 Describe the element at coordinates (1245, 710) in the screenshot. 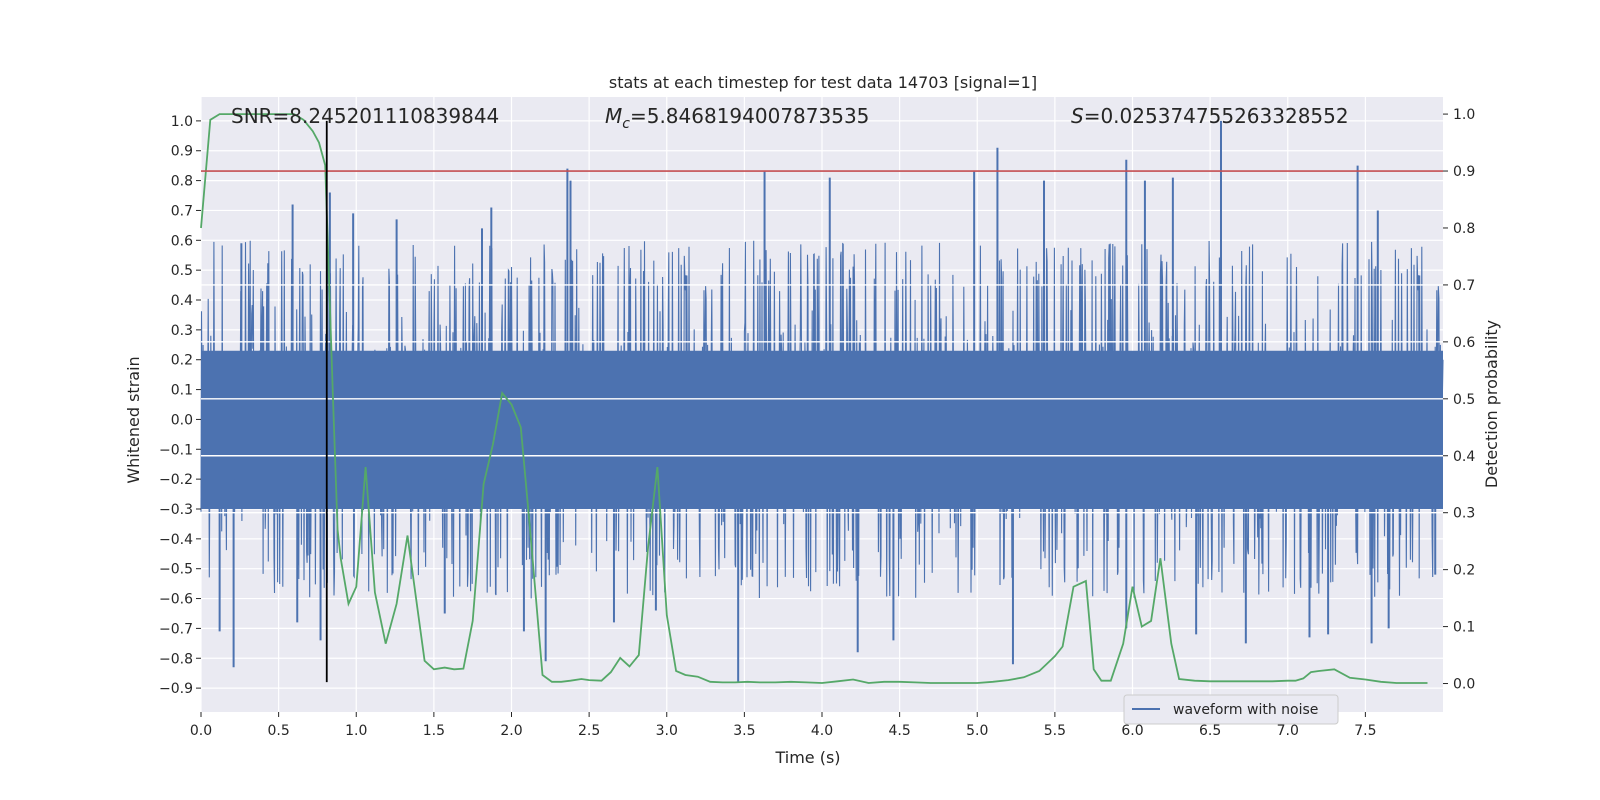

I see `legend-label: waveform with noise` at that location.